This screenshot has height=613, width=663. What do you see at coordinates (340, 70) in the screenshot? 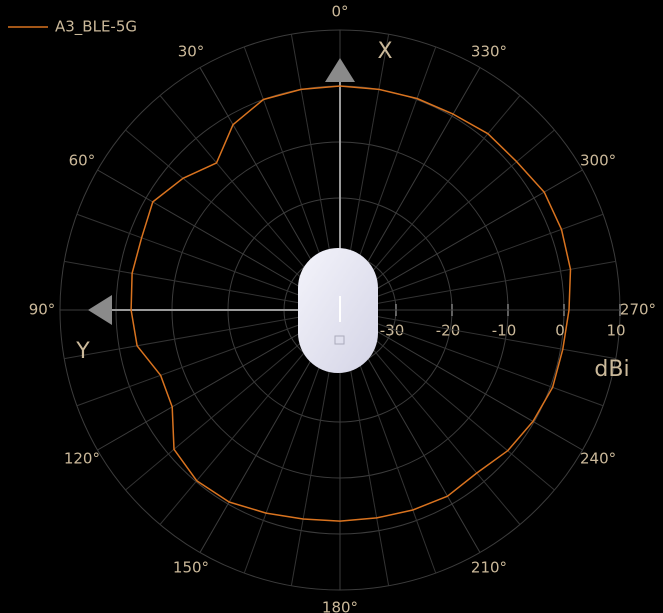
I see `x-arrow` at bounding box center [340, 70].